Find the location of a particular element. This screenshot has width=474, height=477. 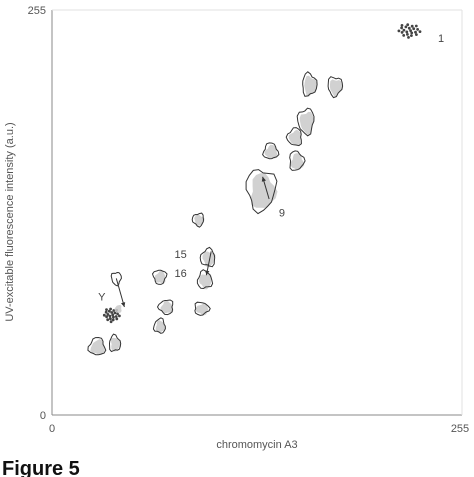

arrows-layer is located at coordinates (192, 242).